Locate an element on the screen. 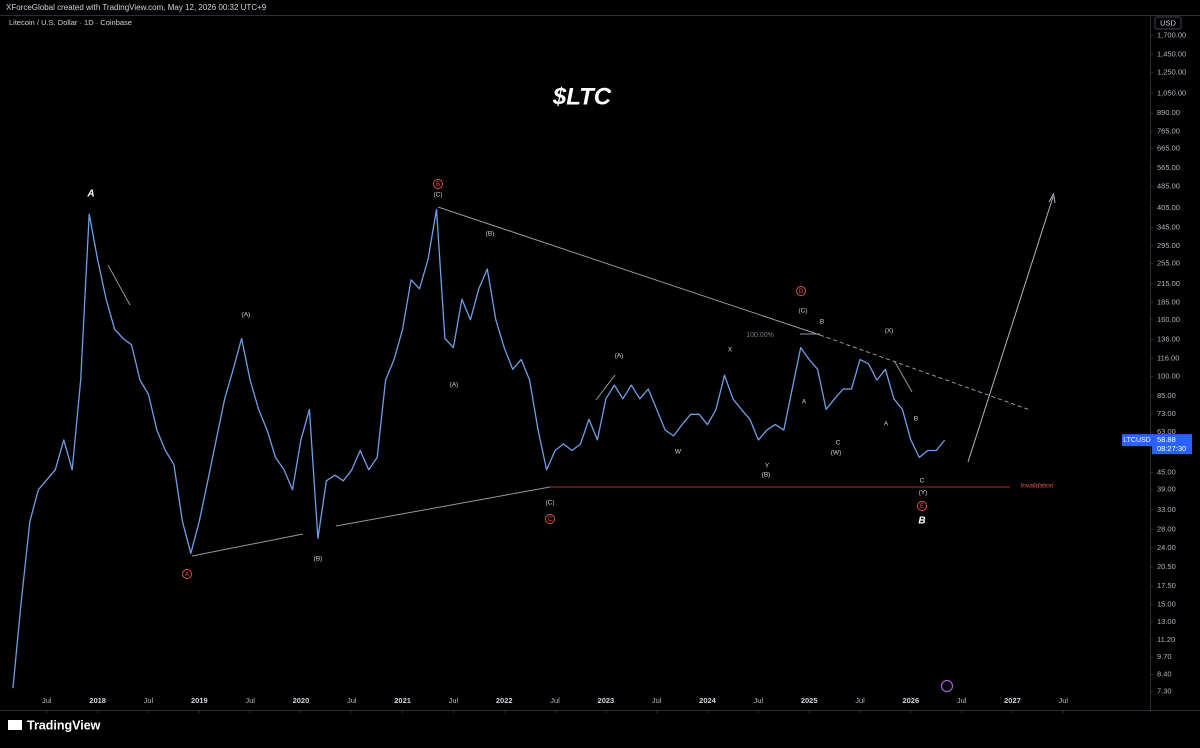  y-tick-label: 160.00 is located at coordinates (1168, 319).